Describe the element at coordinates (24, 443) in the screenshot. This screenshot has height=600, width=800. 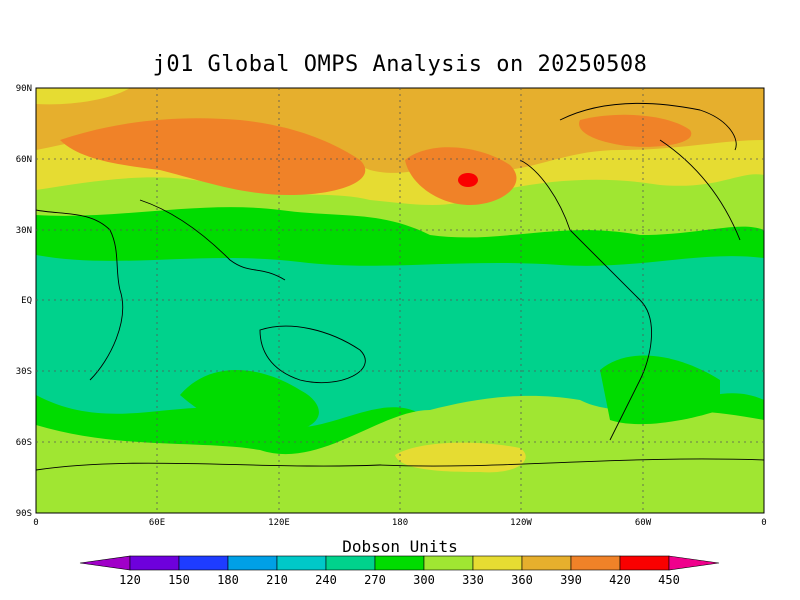
I see `lat-label: 60S` at that location.